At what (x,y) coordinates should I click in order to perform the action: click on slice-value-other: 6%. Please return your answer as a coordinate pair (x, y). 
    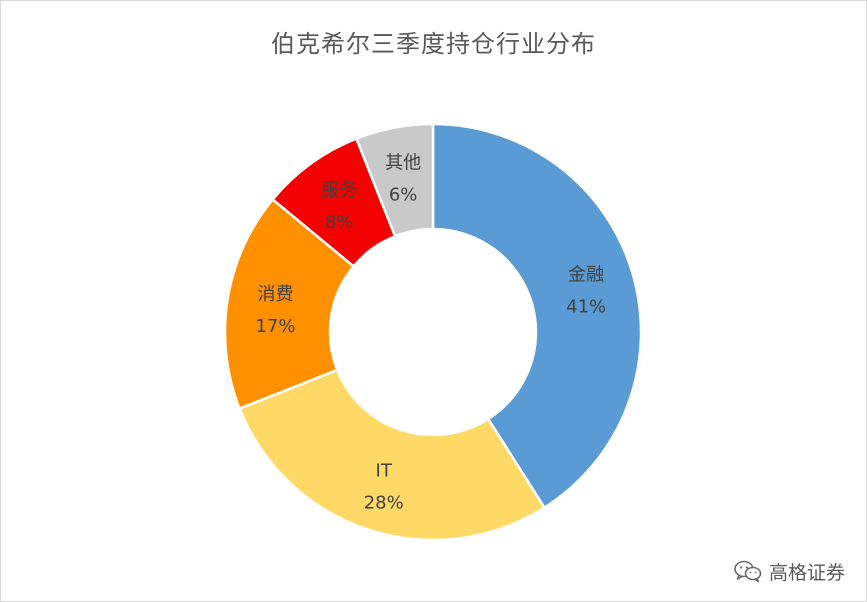
    Looking at the image, I should click on (403, 194).